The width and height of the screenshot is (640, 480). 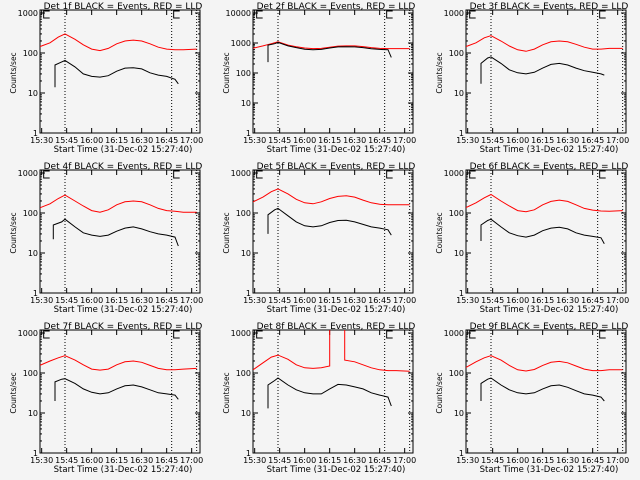 I want to click on panel-title: Det 7f BLACK = Events, RED = LLD, so click(x=123, y=327).